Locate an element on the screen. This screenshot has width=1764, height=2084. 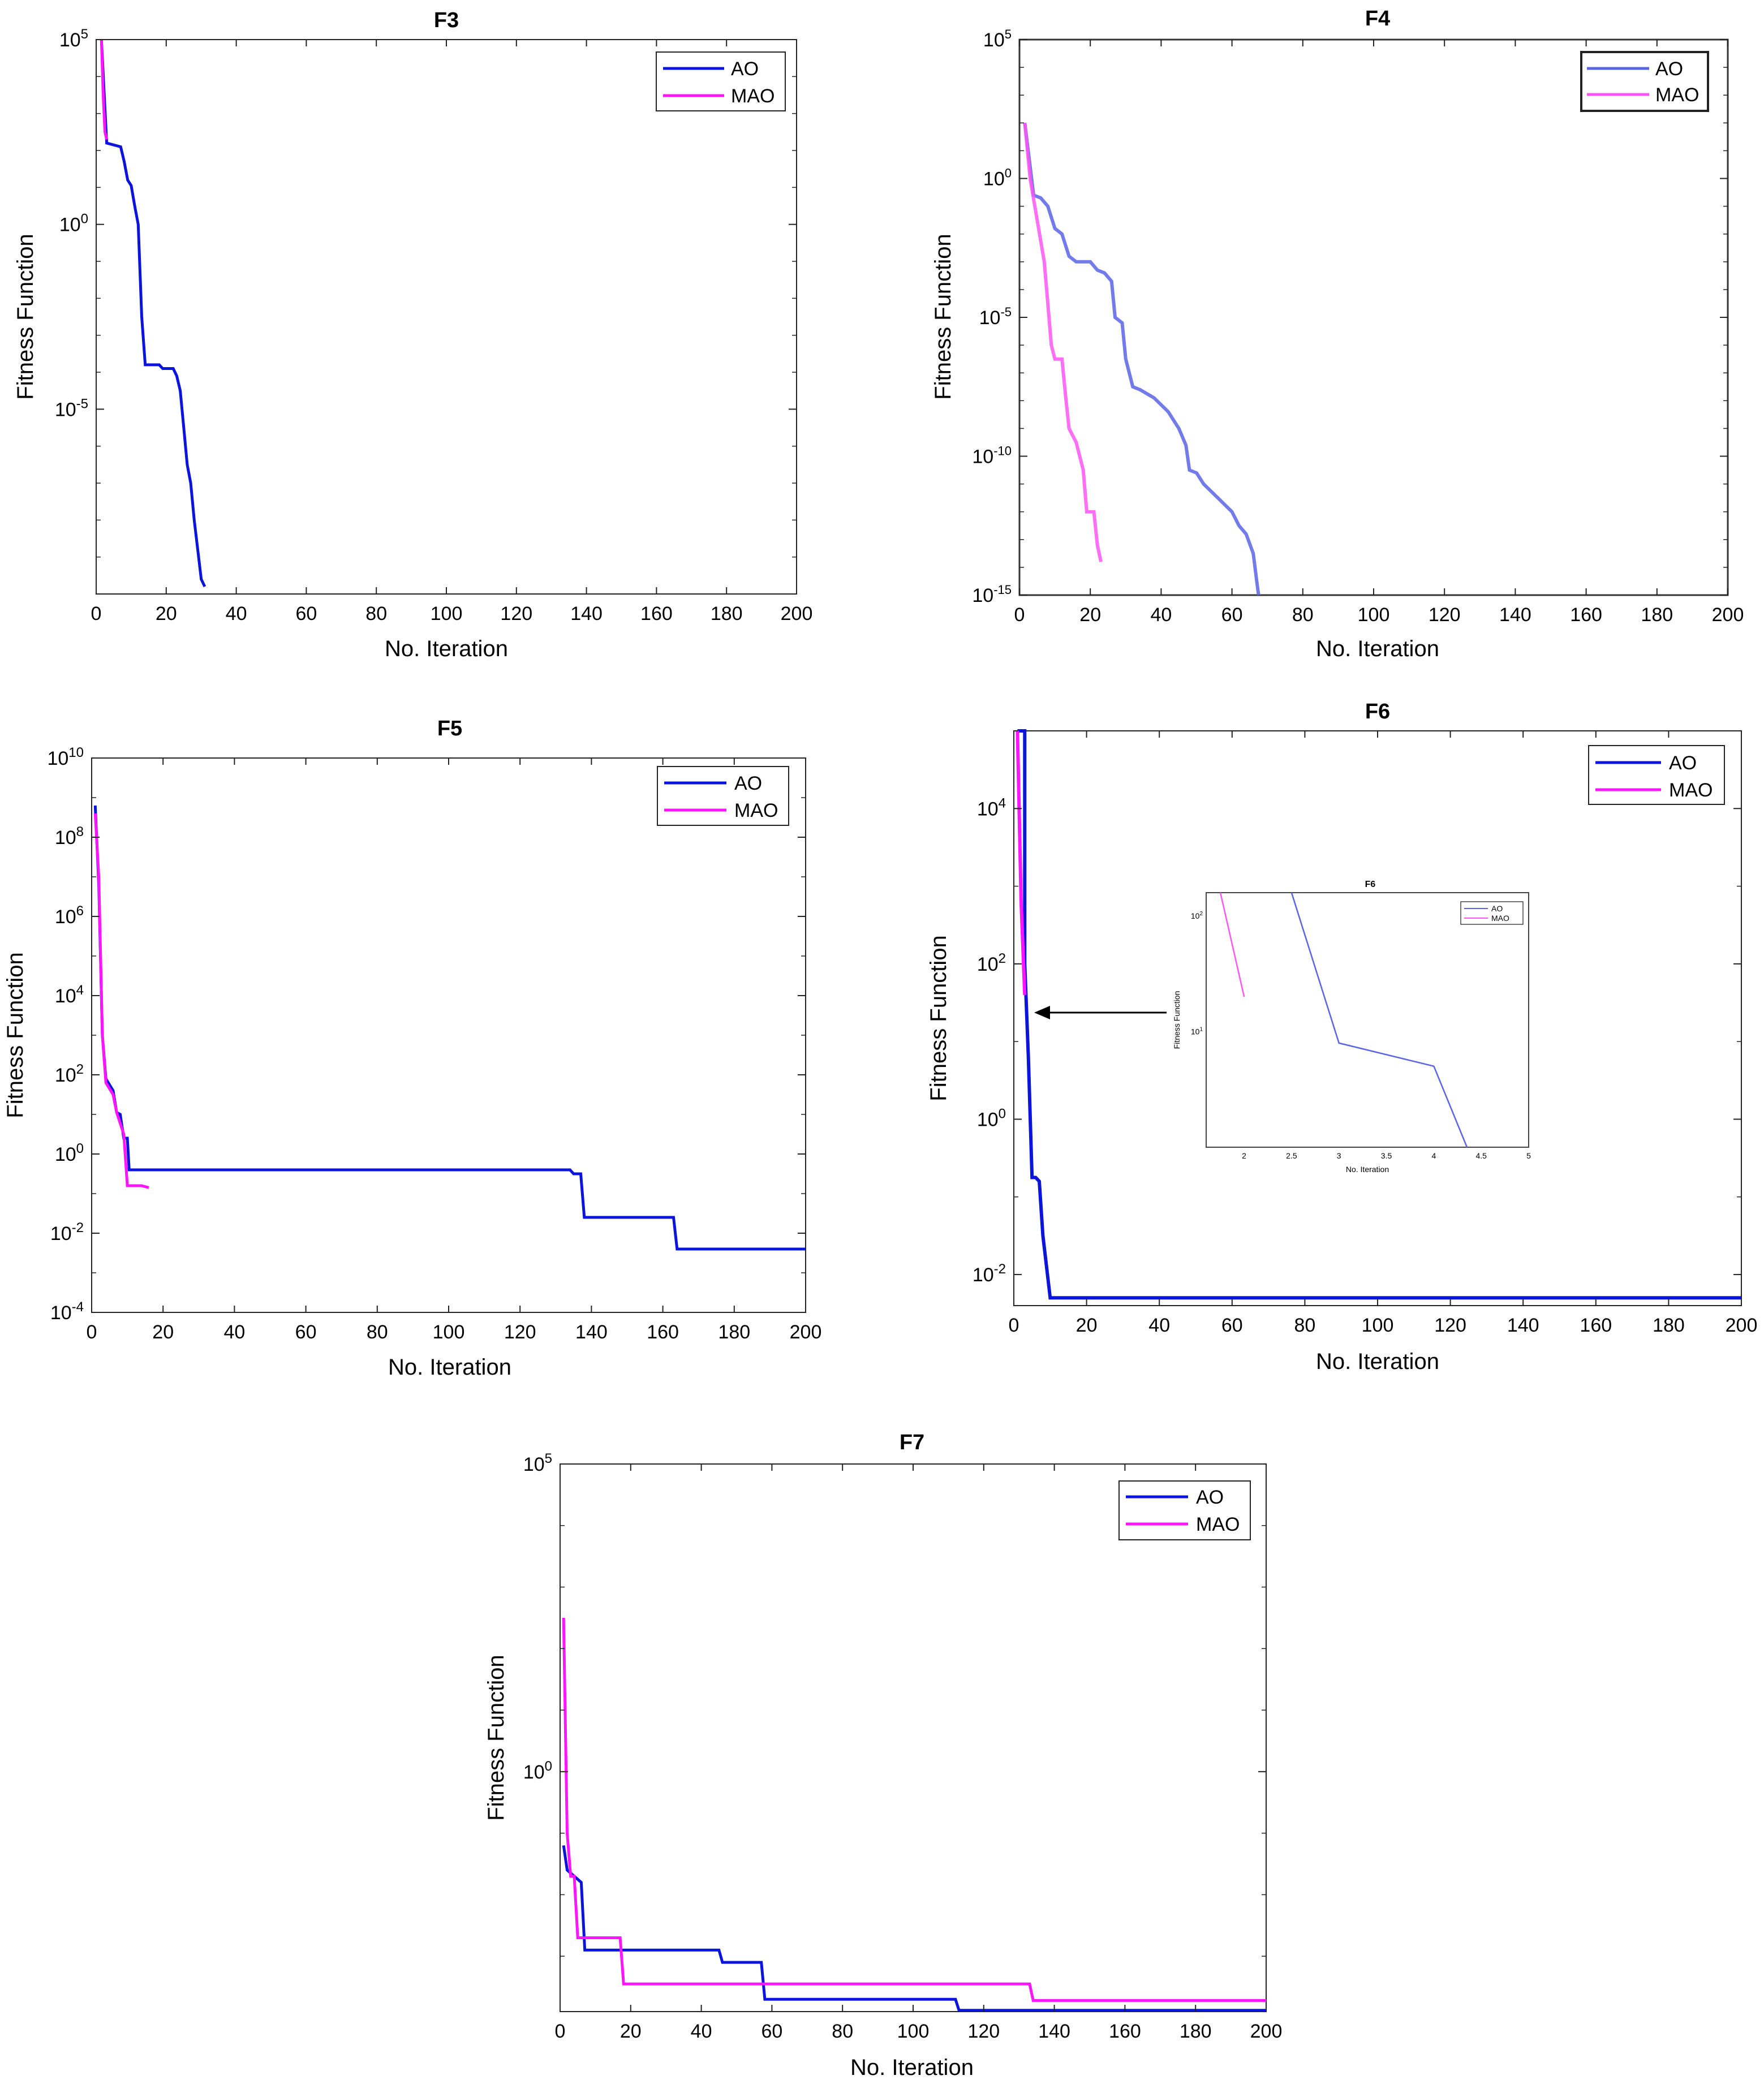
y-tick-labels: 10⁴ 10² 10⁰ 10⁻² is located at coordinates (990, 1040).